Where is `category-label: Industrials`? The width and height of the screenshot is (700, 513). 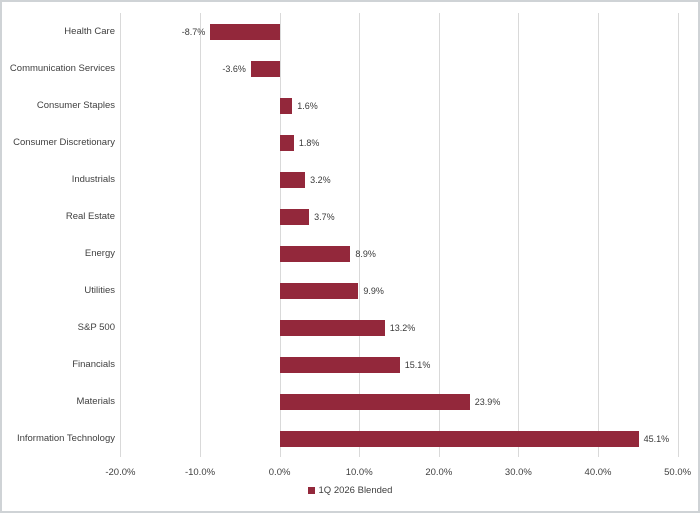
category-label: Industrials is located at coordinates (93, 179).